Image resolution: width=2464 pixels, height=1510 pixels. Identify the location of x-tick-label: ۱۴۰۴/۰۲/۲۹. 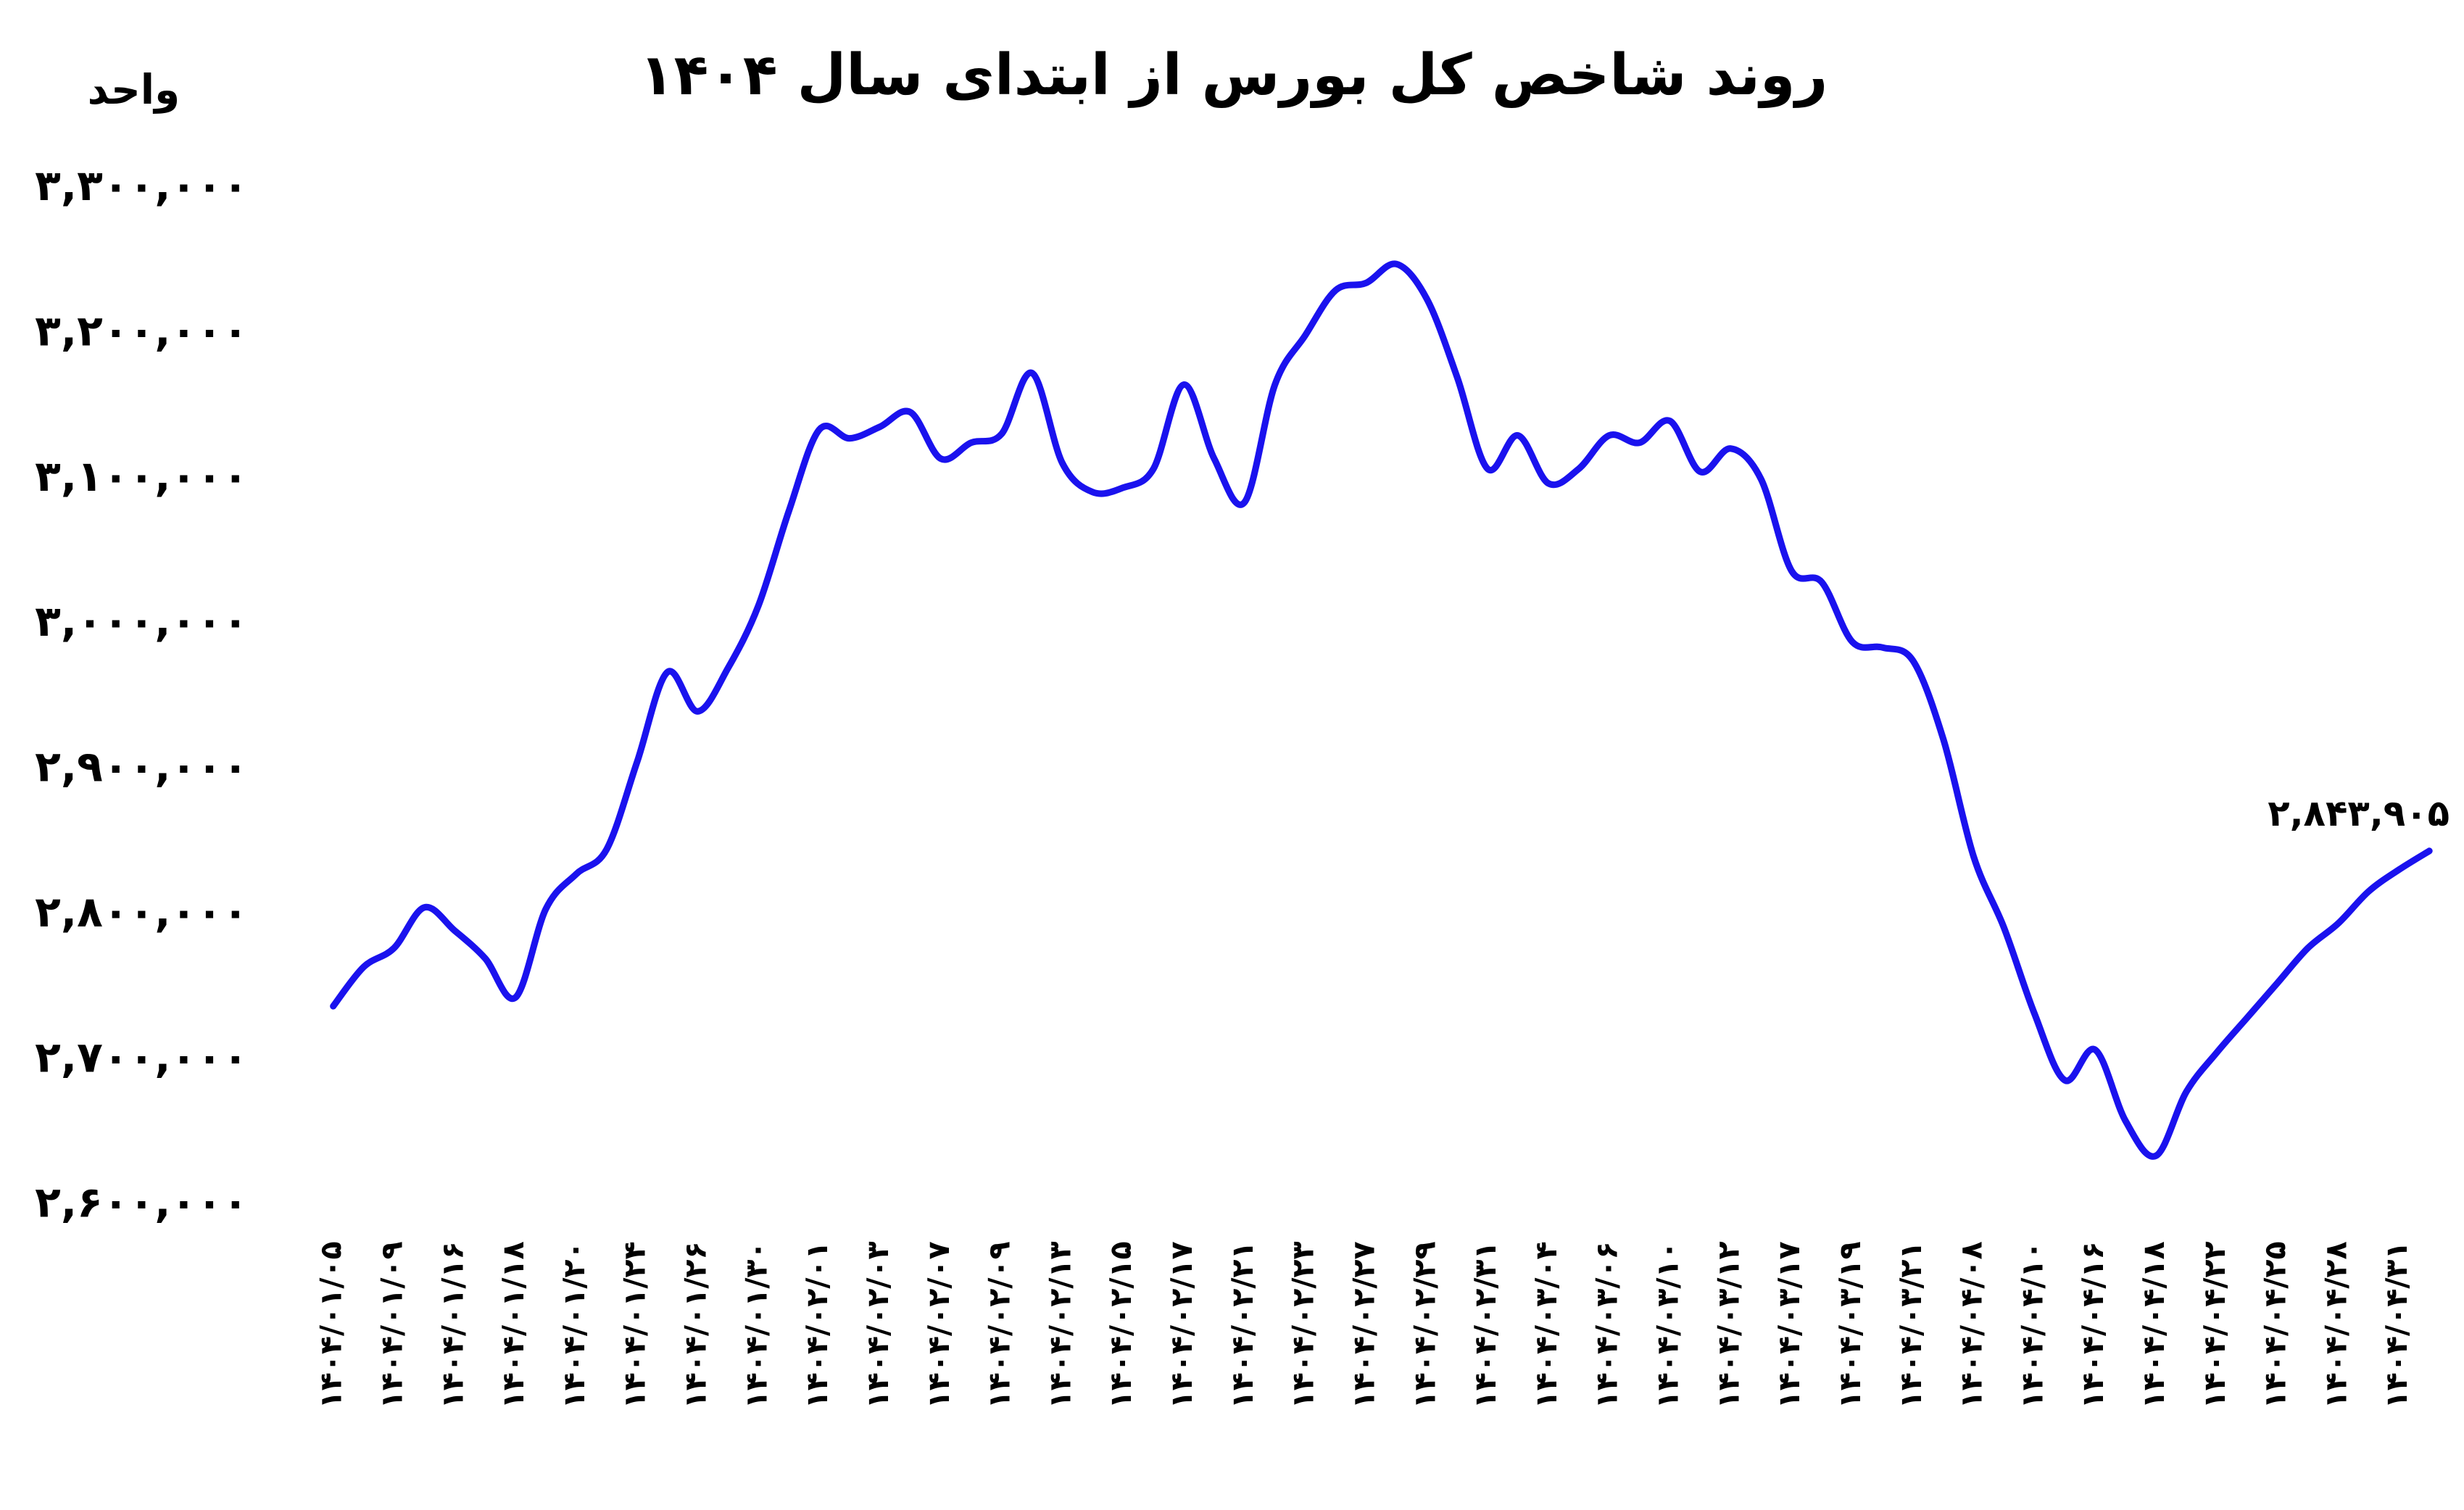
(1425, 1325).